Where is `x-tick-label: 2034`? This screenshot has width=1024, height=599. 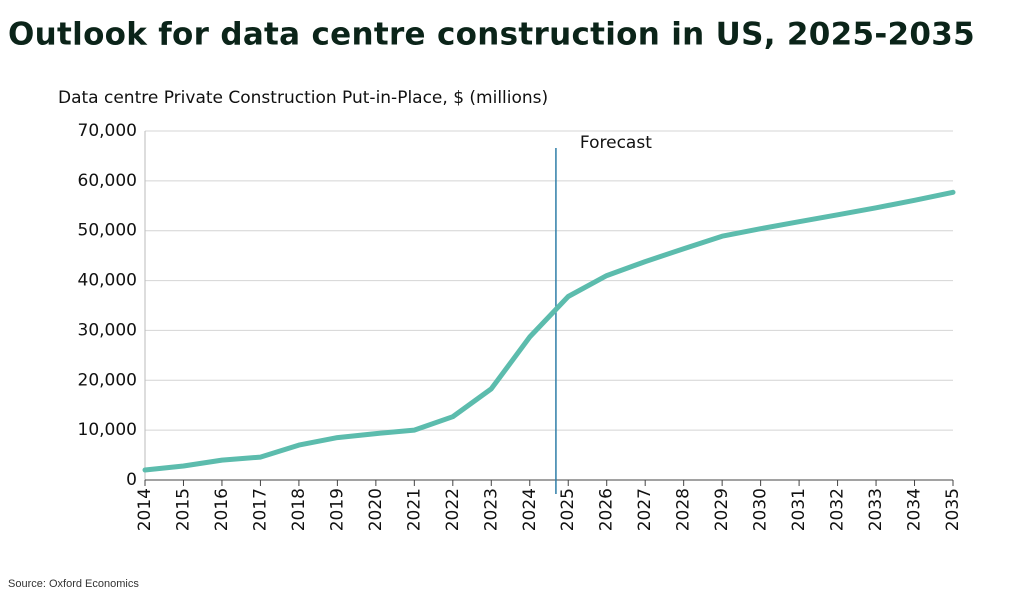
x-tick-label: 2034 is located at coordinates (915, 509).